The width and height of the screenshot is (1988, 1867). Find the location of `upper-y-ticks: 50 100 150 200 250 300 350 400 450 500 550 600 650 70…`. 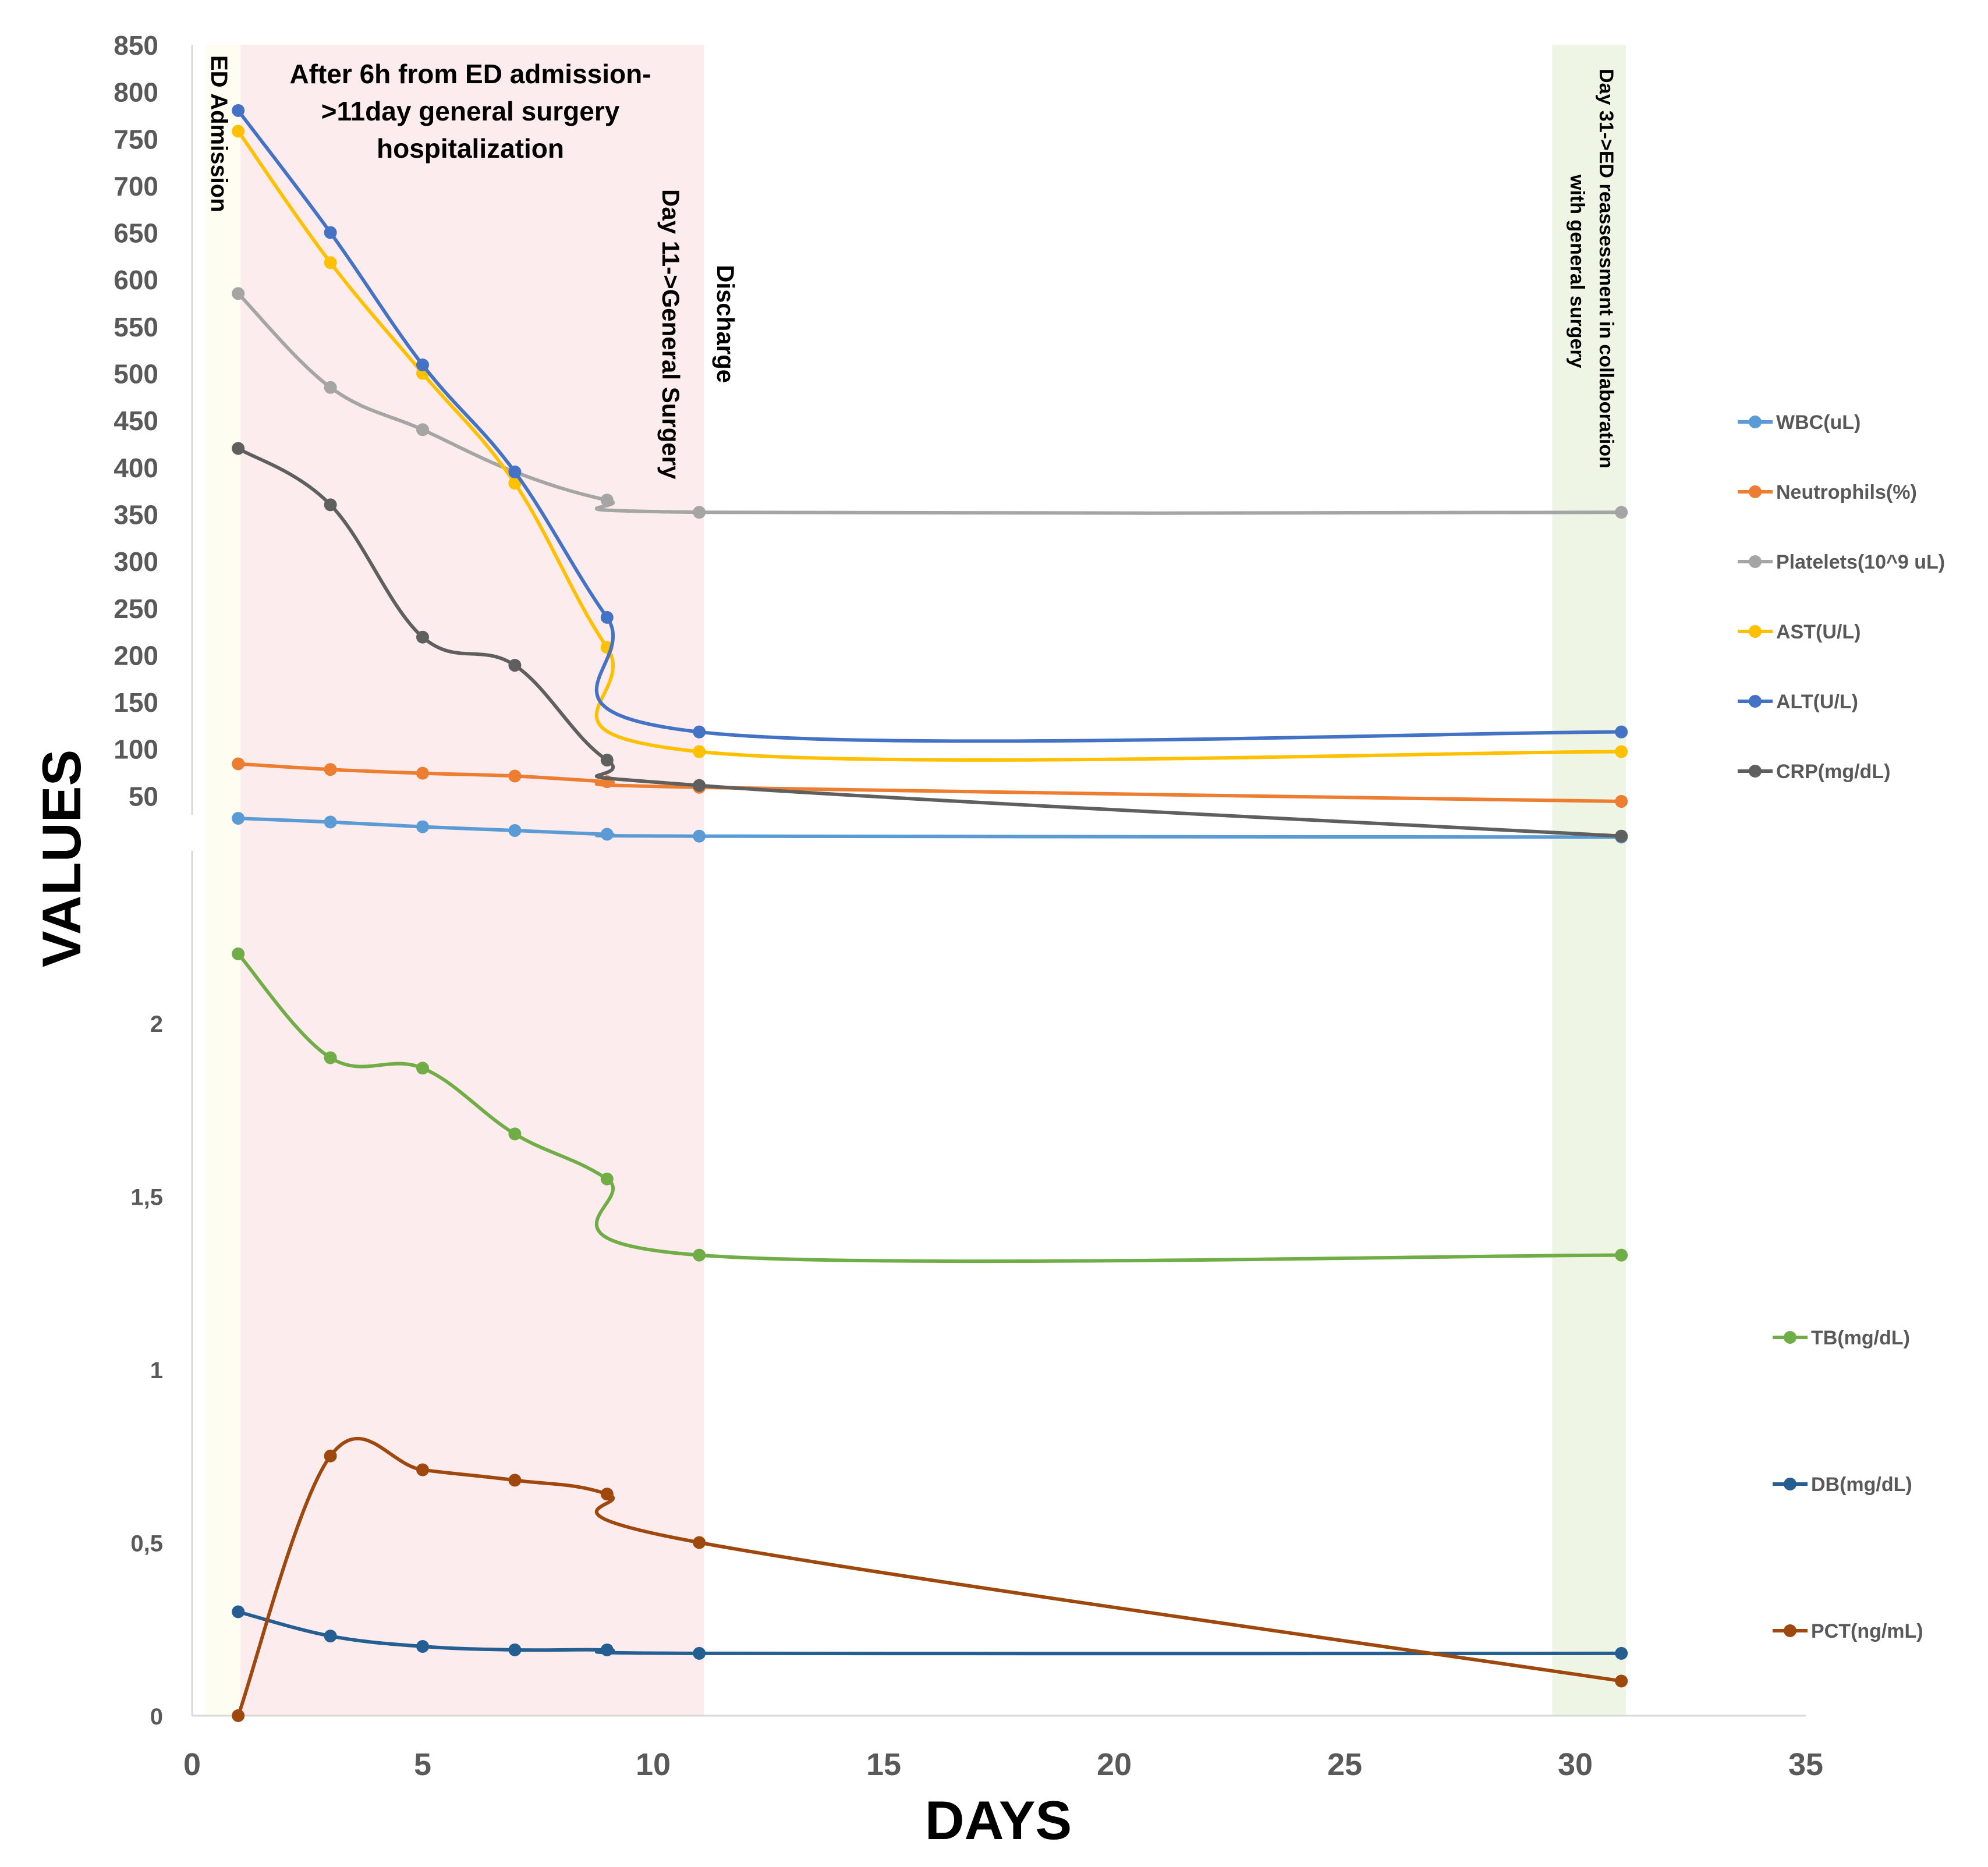

upper-y-ticks: 50 100 150 200 250 300 350 400 450 500 550 600 650 70… is located at coordinates (136, 421).